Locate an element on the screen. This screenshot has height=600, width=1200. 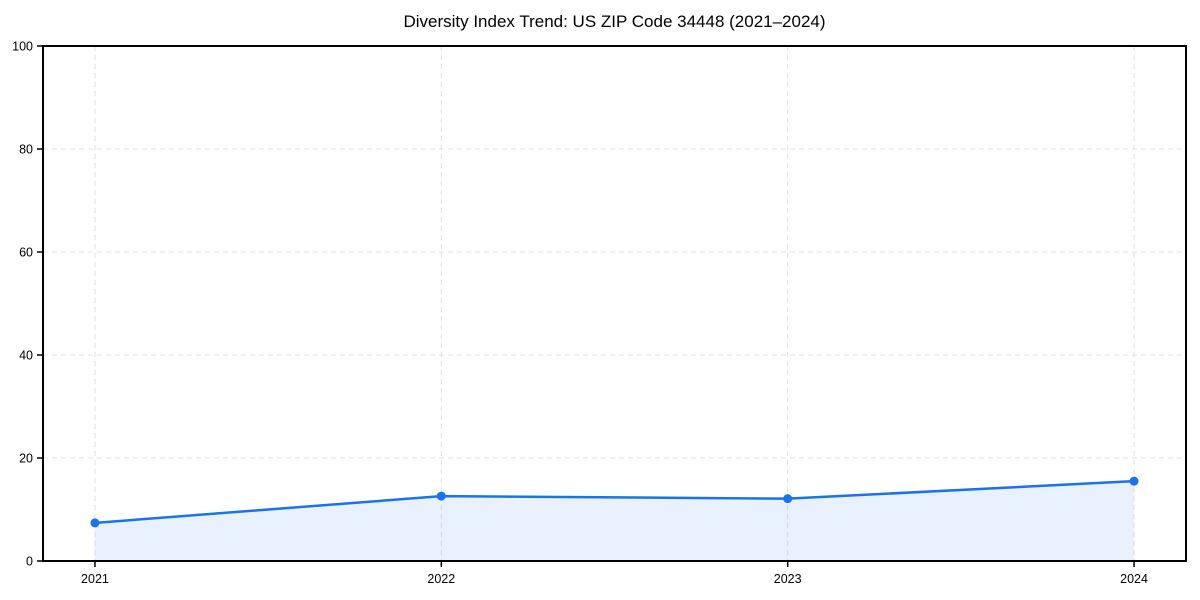
svg-text: 20 is located at coordinates (26, 459).